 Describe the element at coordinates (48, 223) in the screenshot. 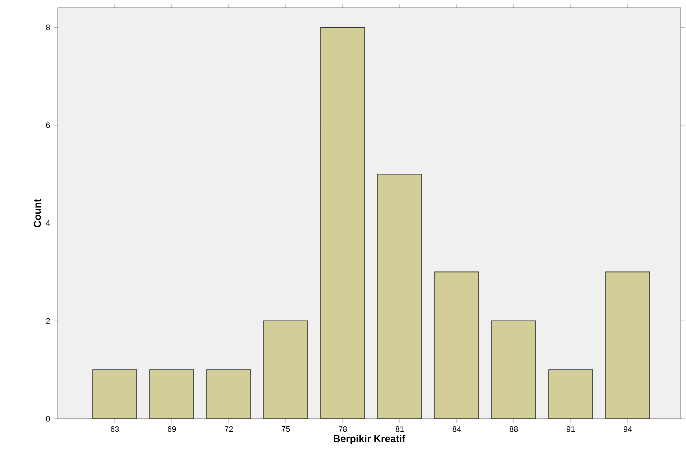

I see `y-tick-label: 4` at that location.